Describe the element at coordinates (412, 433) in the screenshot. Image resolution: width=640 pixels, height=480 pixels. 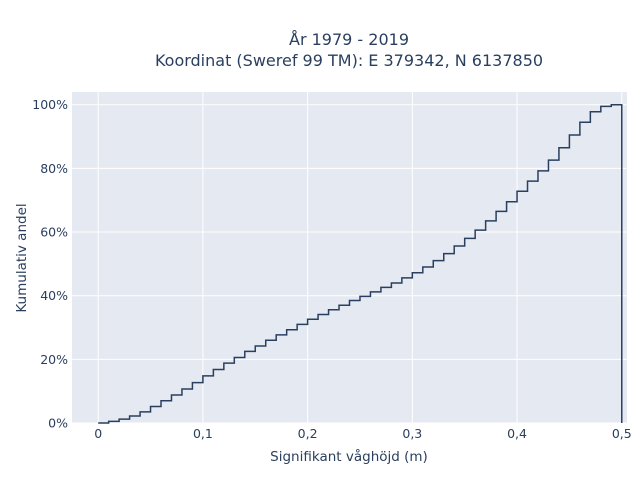
I see `x-tick-label-3: 0,3` at that location.